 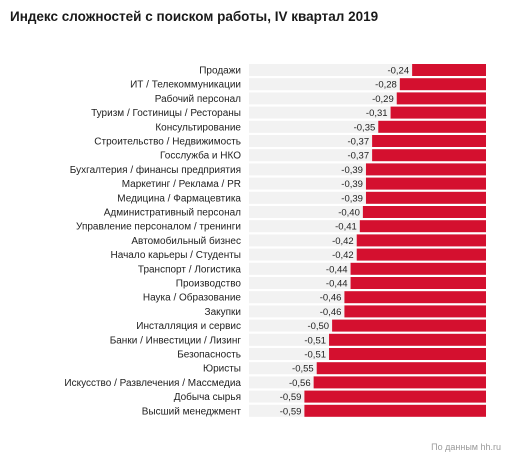 I want to click on category-label: Консультирование, so click(x=198, y=127).